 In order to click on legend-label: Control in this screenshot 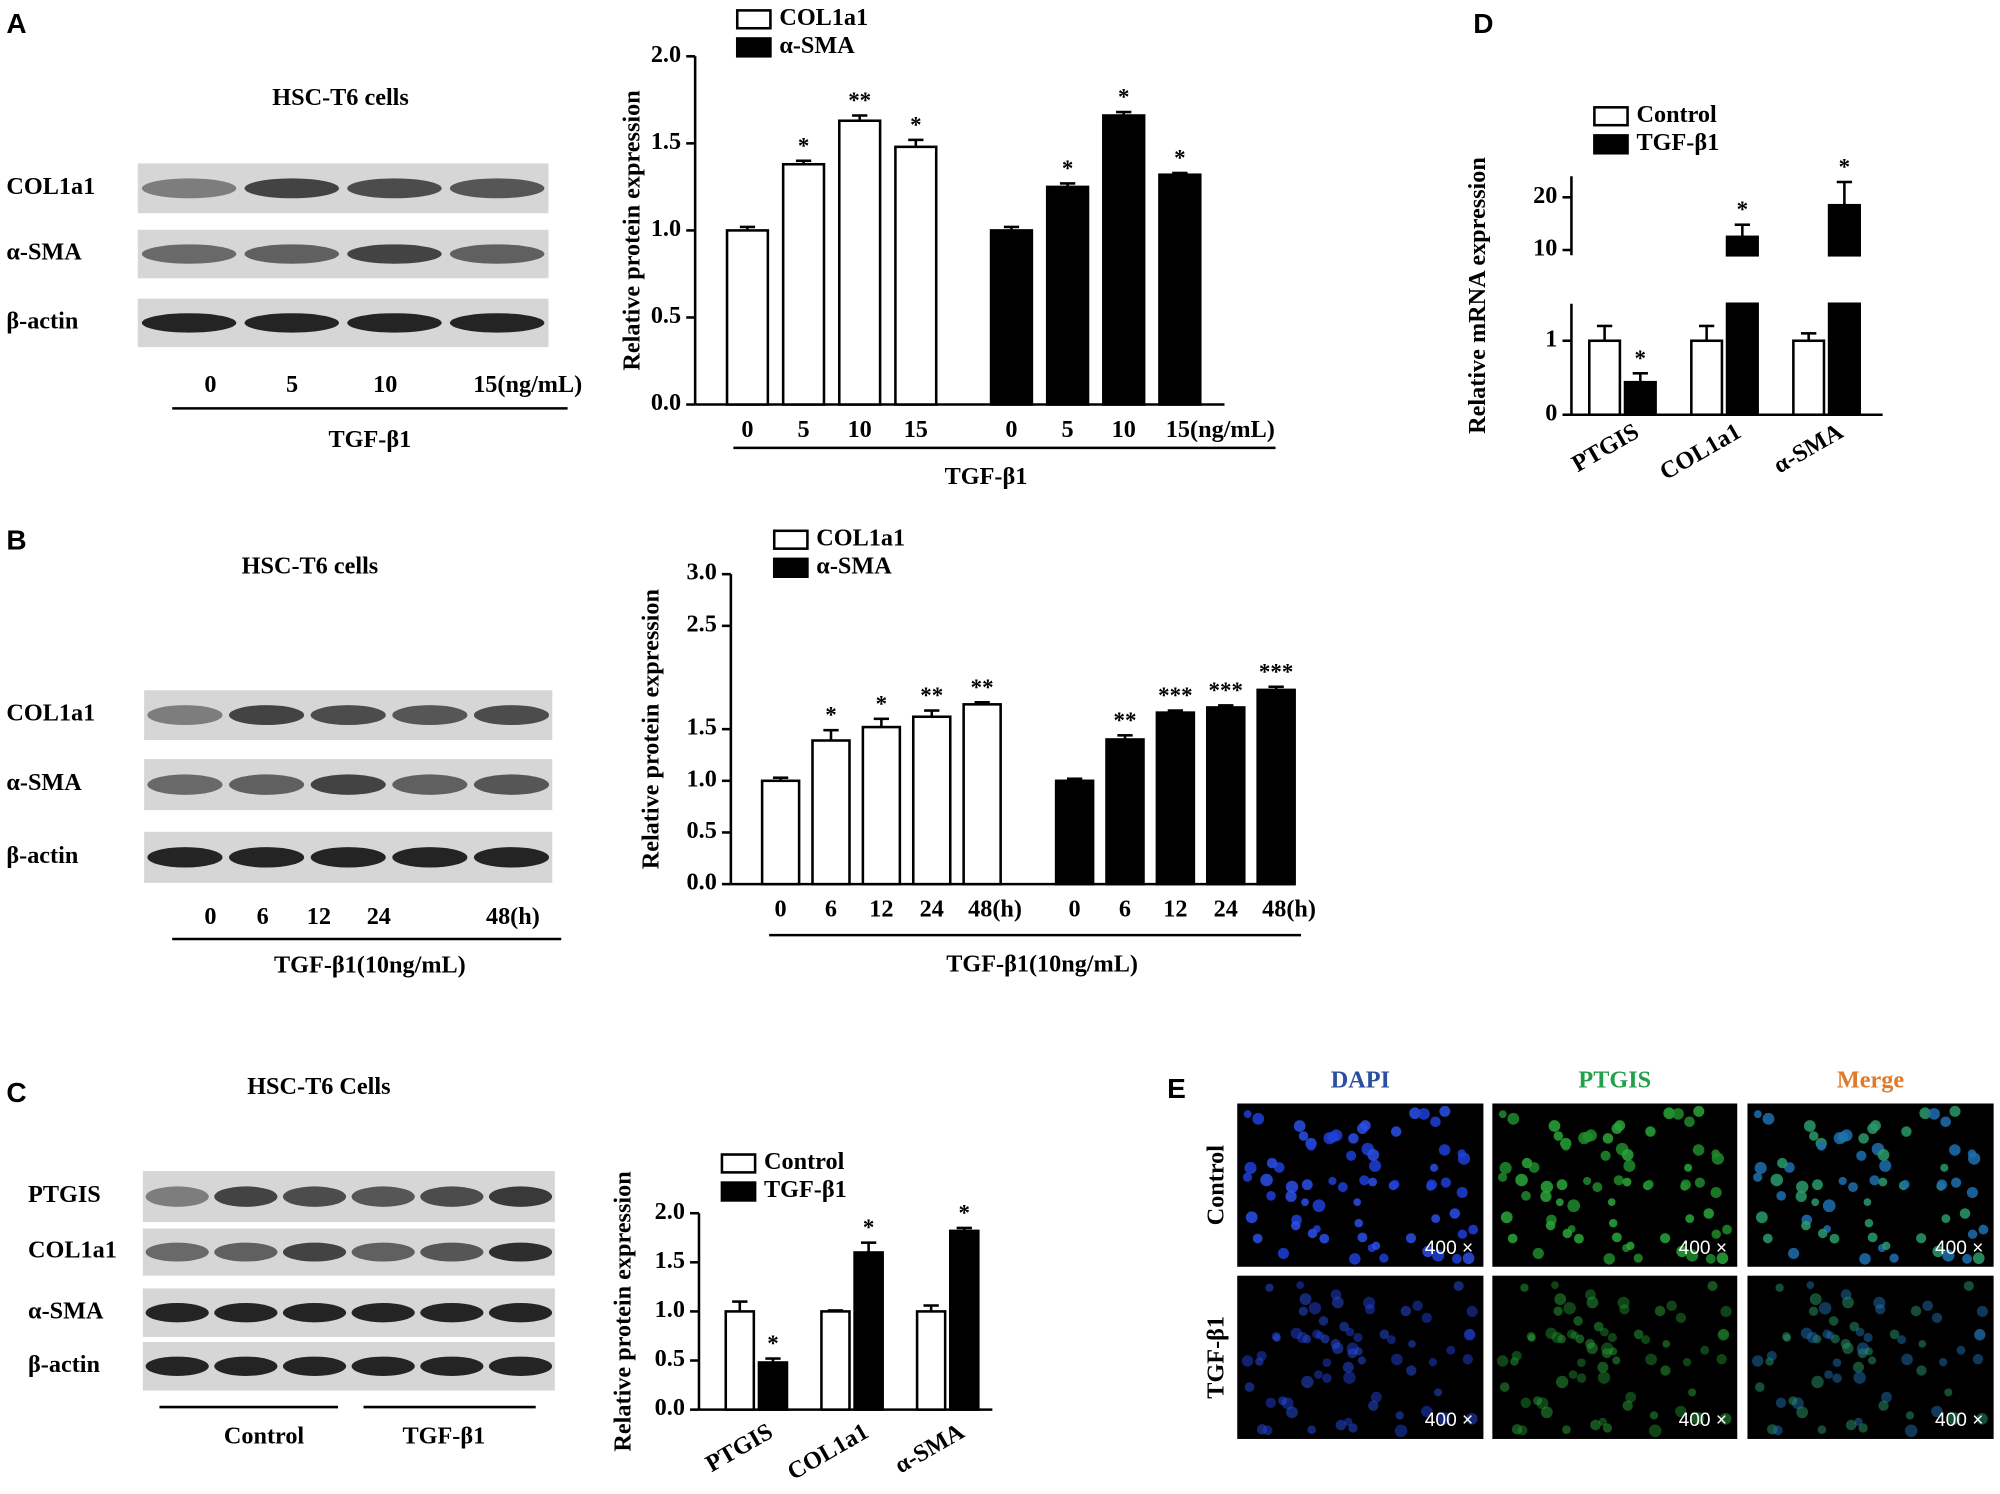, I will do `click(804, 1161)`.